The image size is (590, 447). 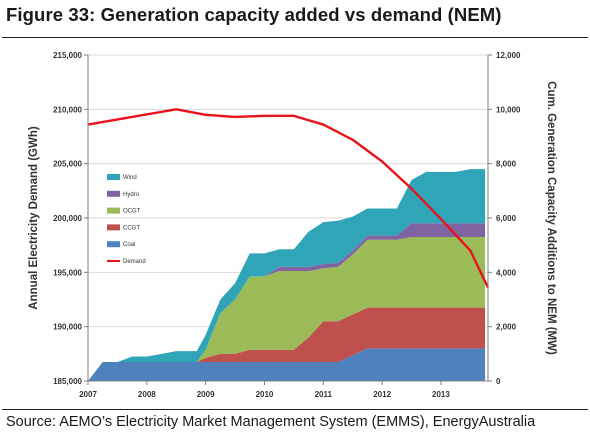 I want to click on y-left-tick-label: 195,000, so click(x=67, y=272).